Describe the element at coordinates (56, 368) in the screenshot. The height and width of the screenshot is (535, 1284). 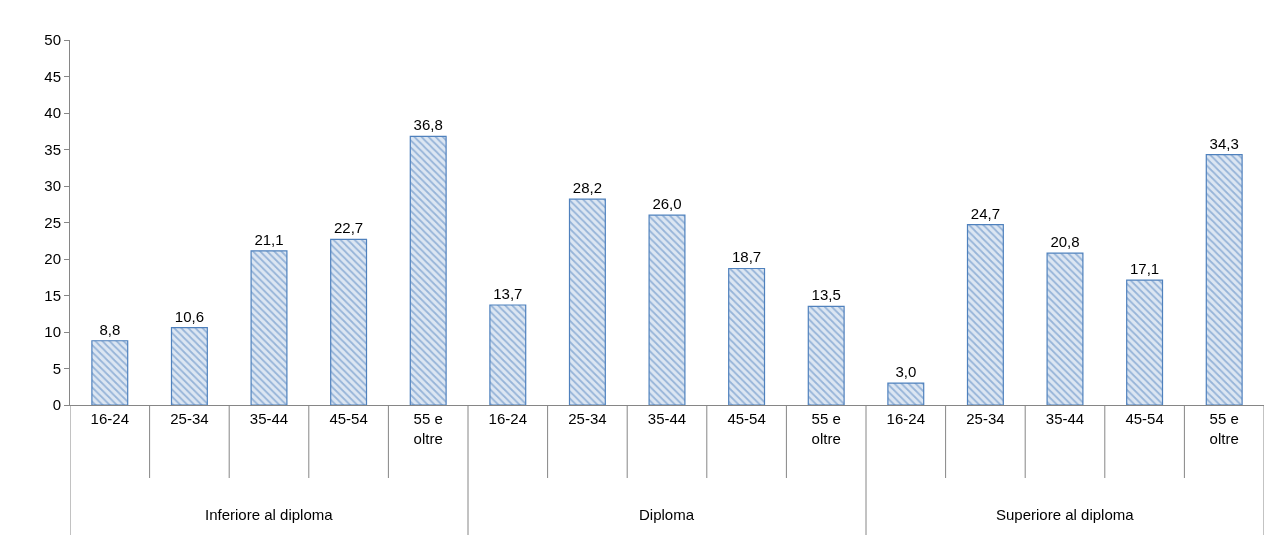
I see `y-tick-label: 5` at that location.